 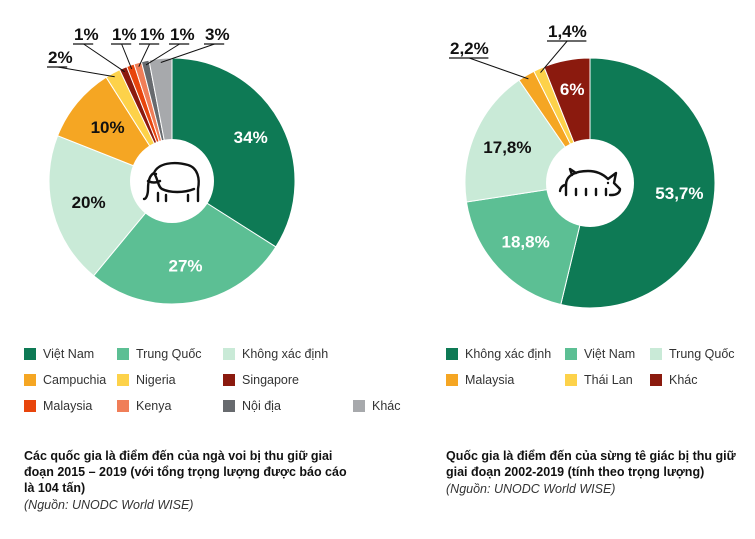 What do you see at coordinates (638, 183) in the screenshot?
I see `rhino-slice-khong-xac-dinh` at bounding box center [638, 183].